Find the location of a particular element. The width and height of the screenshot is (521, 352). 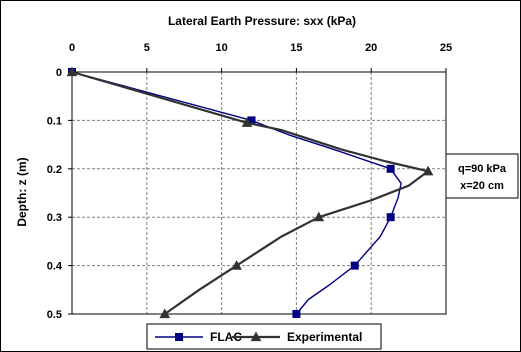

x-tick-labels: 0 5 10 15 20 25 is located at coordinates (260, 48).